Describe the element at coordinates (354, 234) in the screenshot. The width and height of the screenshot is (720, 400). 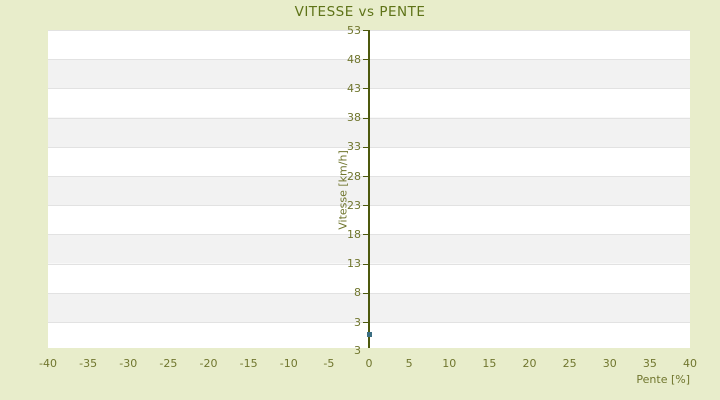
I see `y-tick-label: 18` at that location.